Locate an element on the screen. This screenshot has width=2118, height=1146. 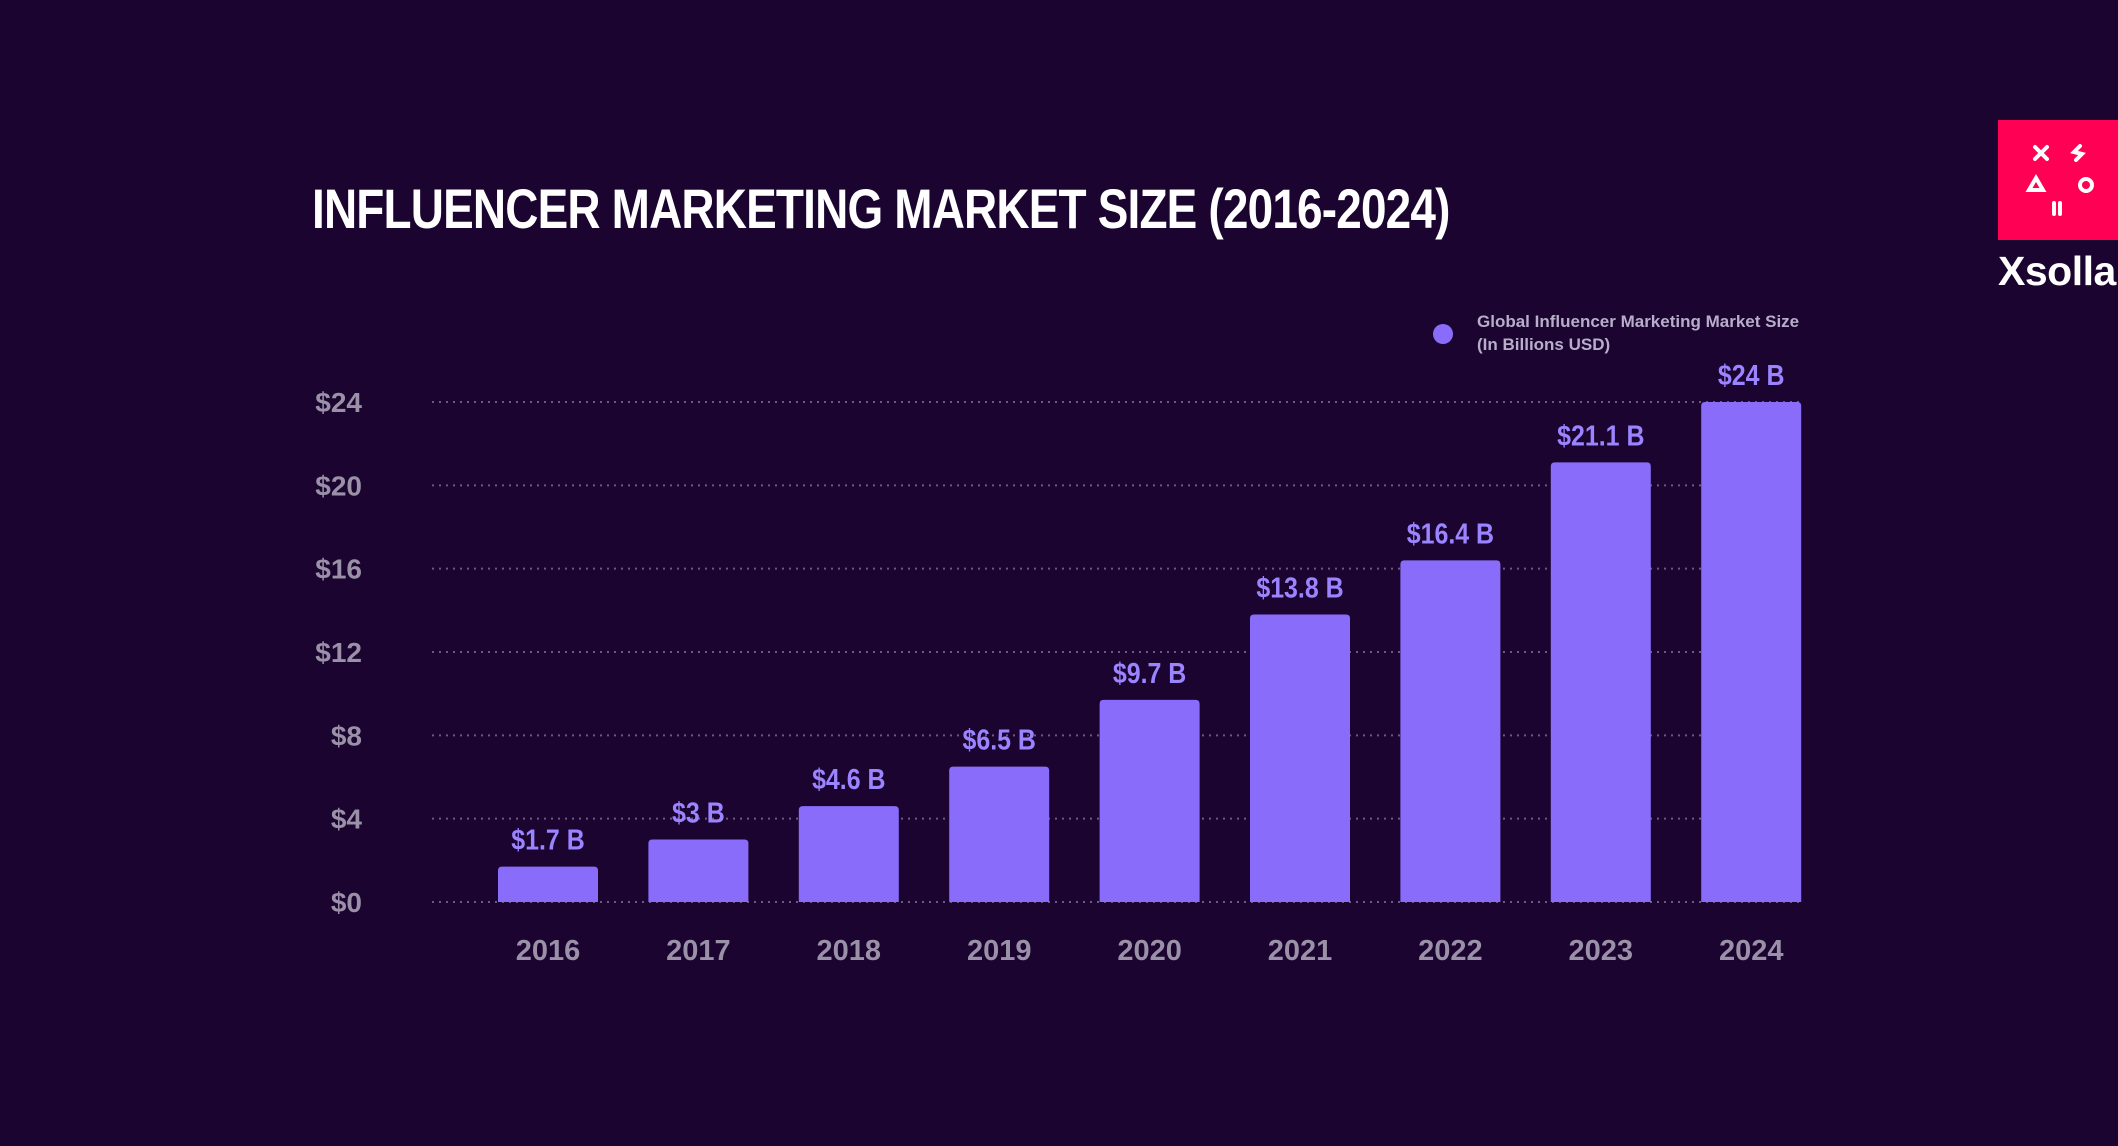
data-label: $16.4 B is located at coordinates (1450, 534).